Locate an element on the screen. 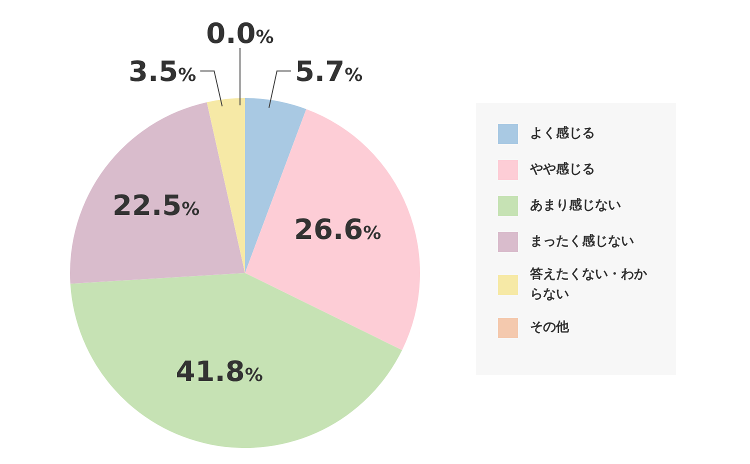 This screenshot has width=750, height=464. legend-label: あまり感じない is located at coordinates (576, 206).